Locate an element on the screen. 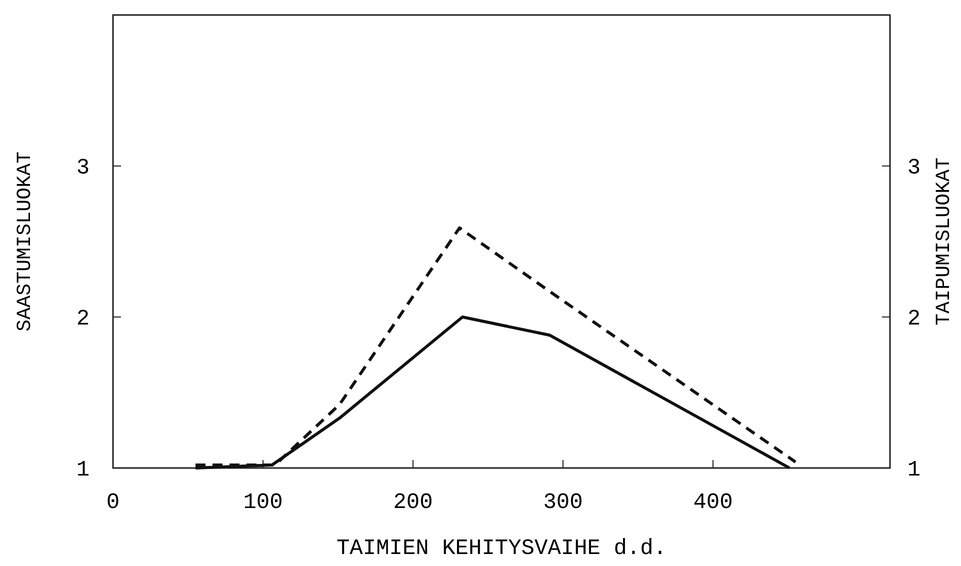  x-tick-label: 200 is located at coordinates (413, 502).